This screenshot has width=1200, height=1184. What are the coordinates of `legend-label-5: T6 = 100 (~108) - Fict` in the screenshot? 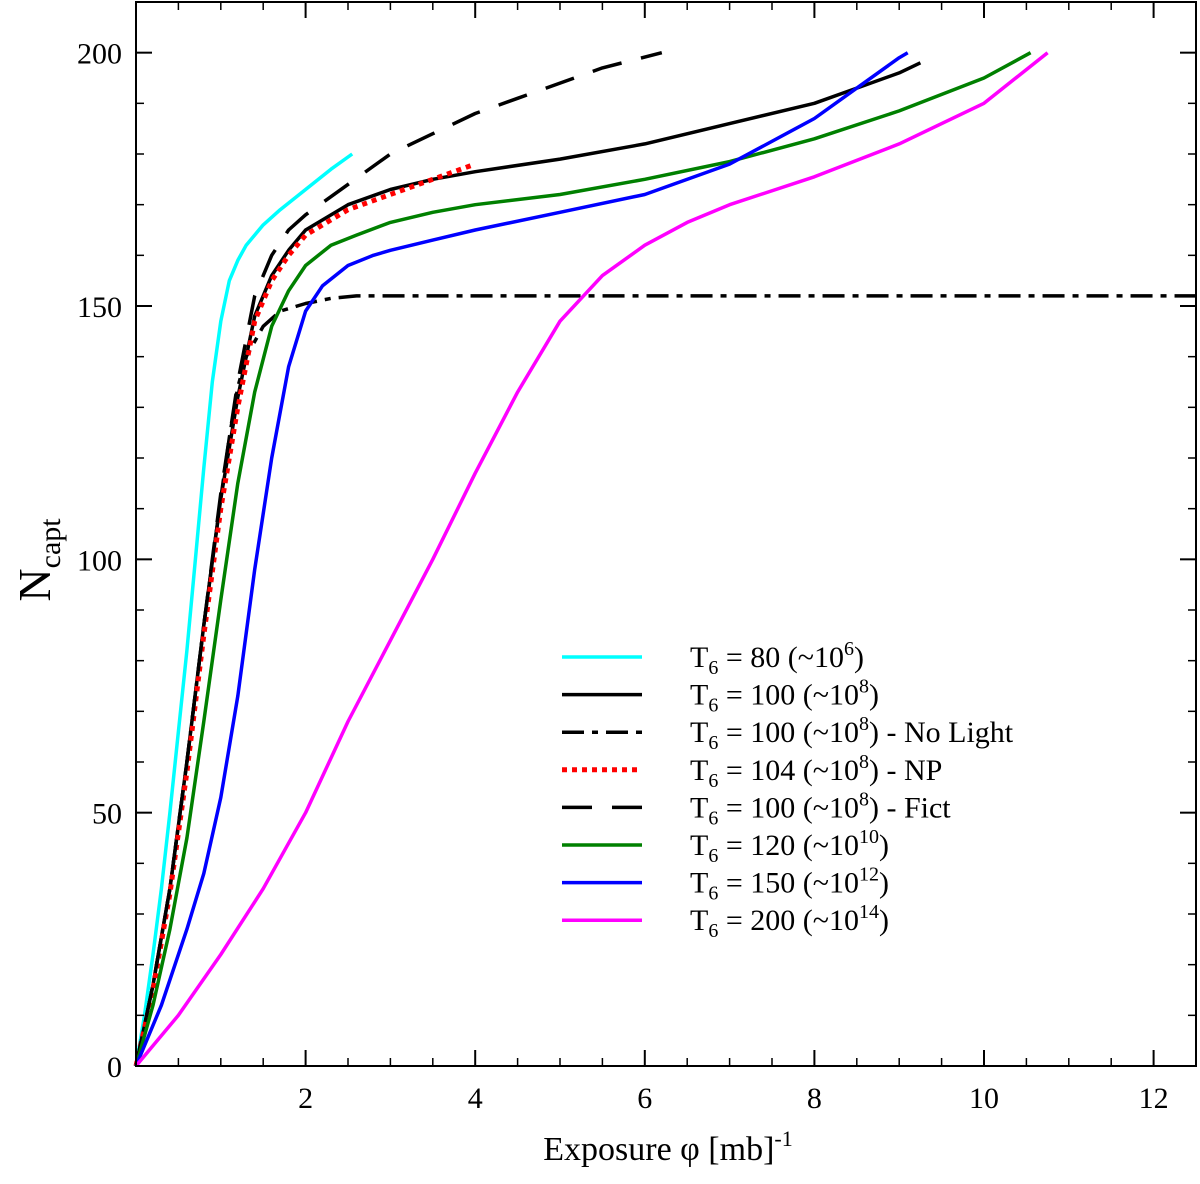 It's located at (820, 808).